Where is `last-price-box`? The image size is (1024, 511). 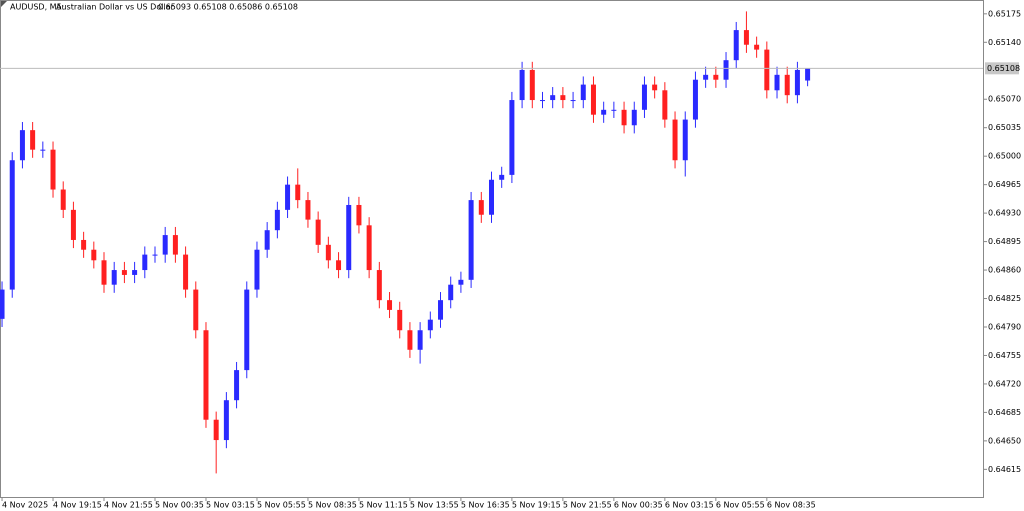 last-price-box is located at coordinates (1002, 68).